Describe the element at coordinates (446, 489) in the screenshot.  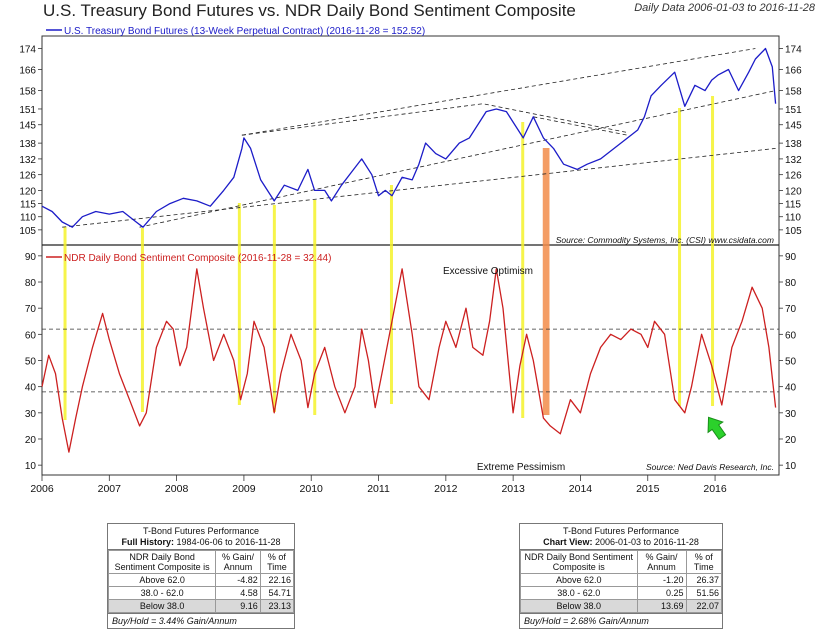
I see `x-tick-label: 2012` at that location.